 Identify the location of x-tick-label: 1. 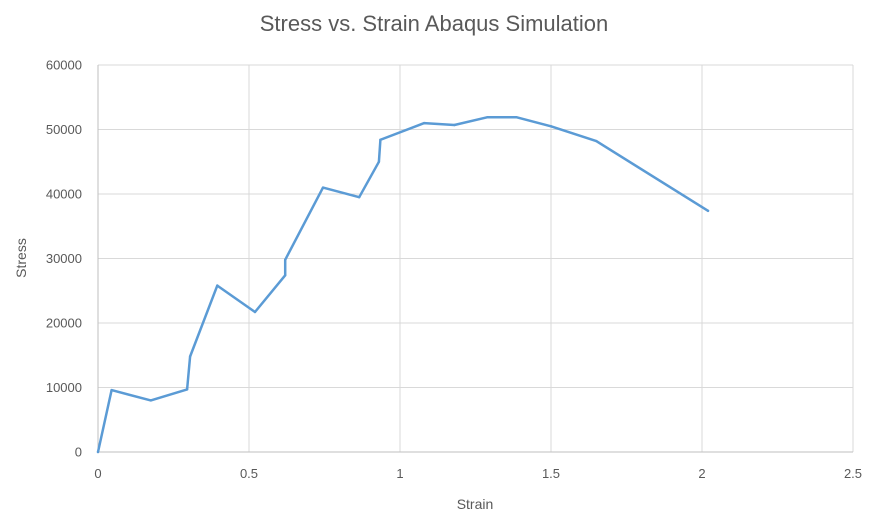
(399, 473).